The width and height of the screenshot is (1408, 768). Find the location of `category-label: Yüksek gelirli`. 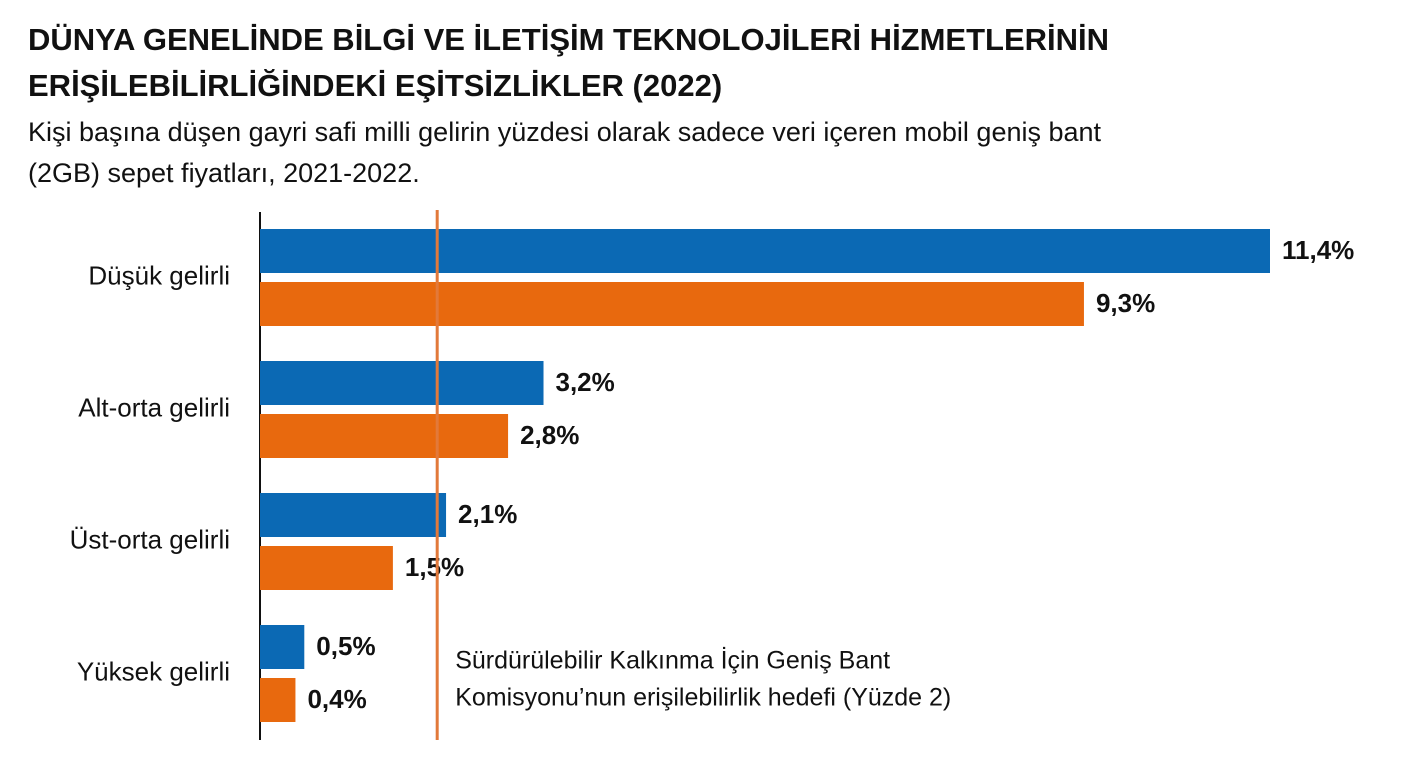

category-label: Yüksek gelirli is located at coordinates (153, 671).